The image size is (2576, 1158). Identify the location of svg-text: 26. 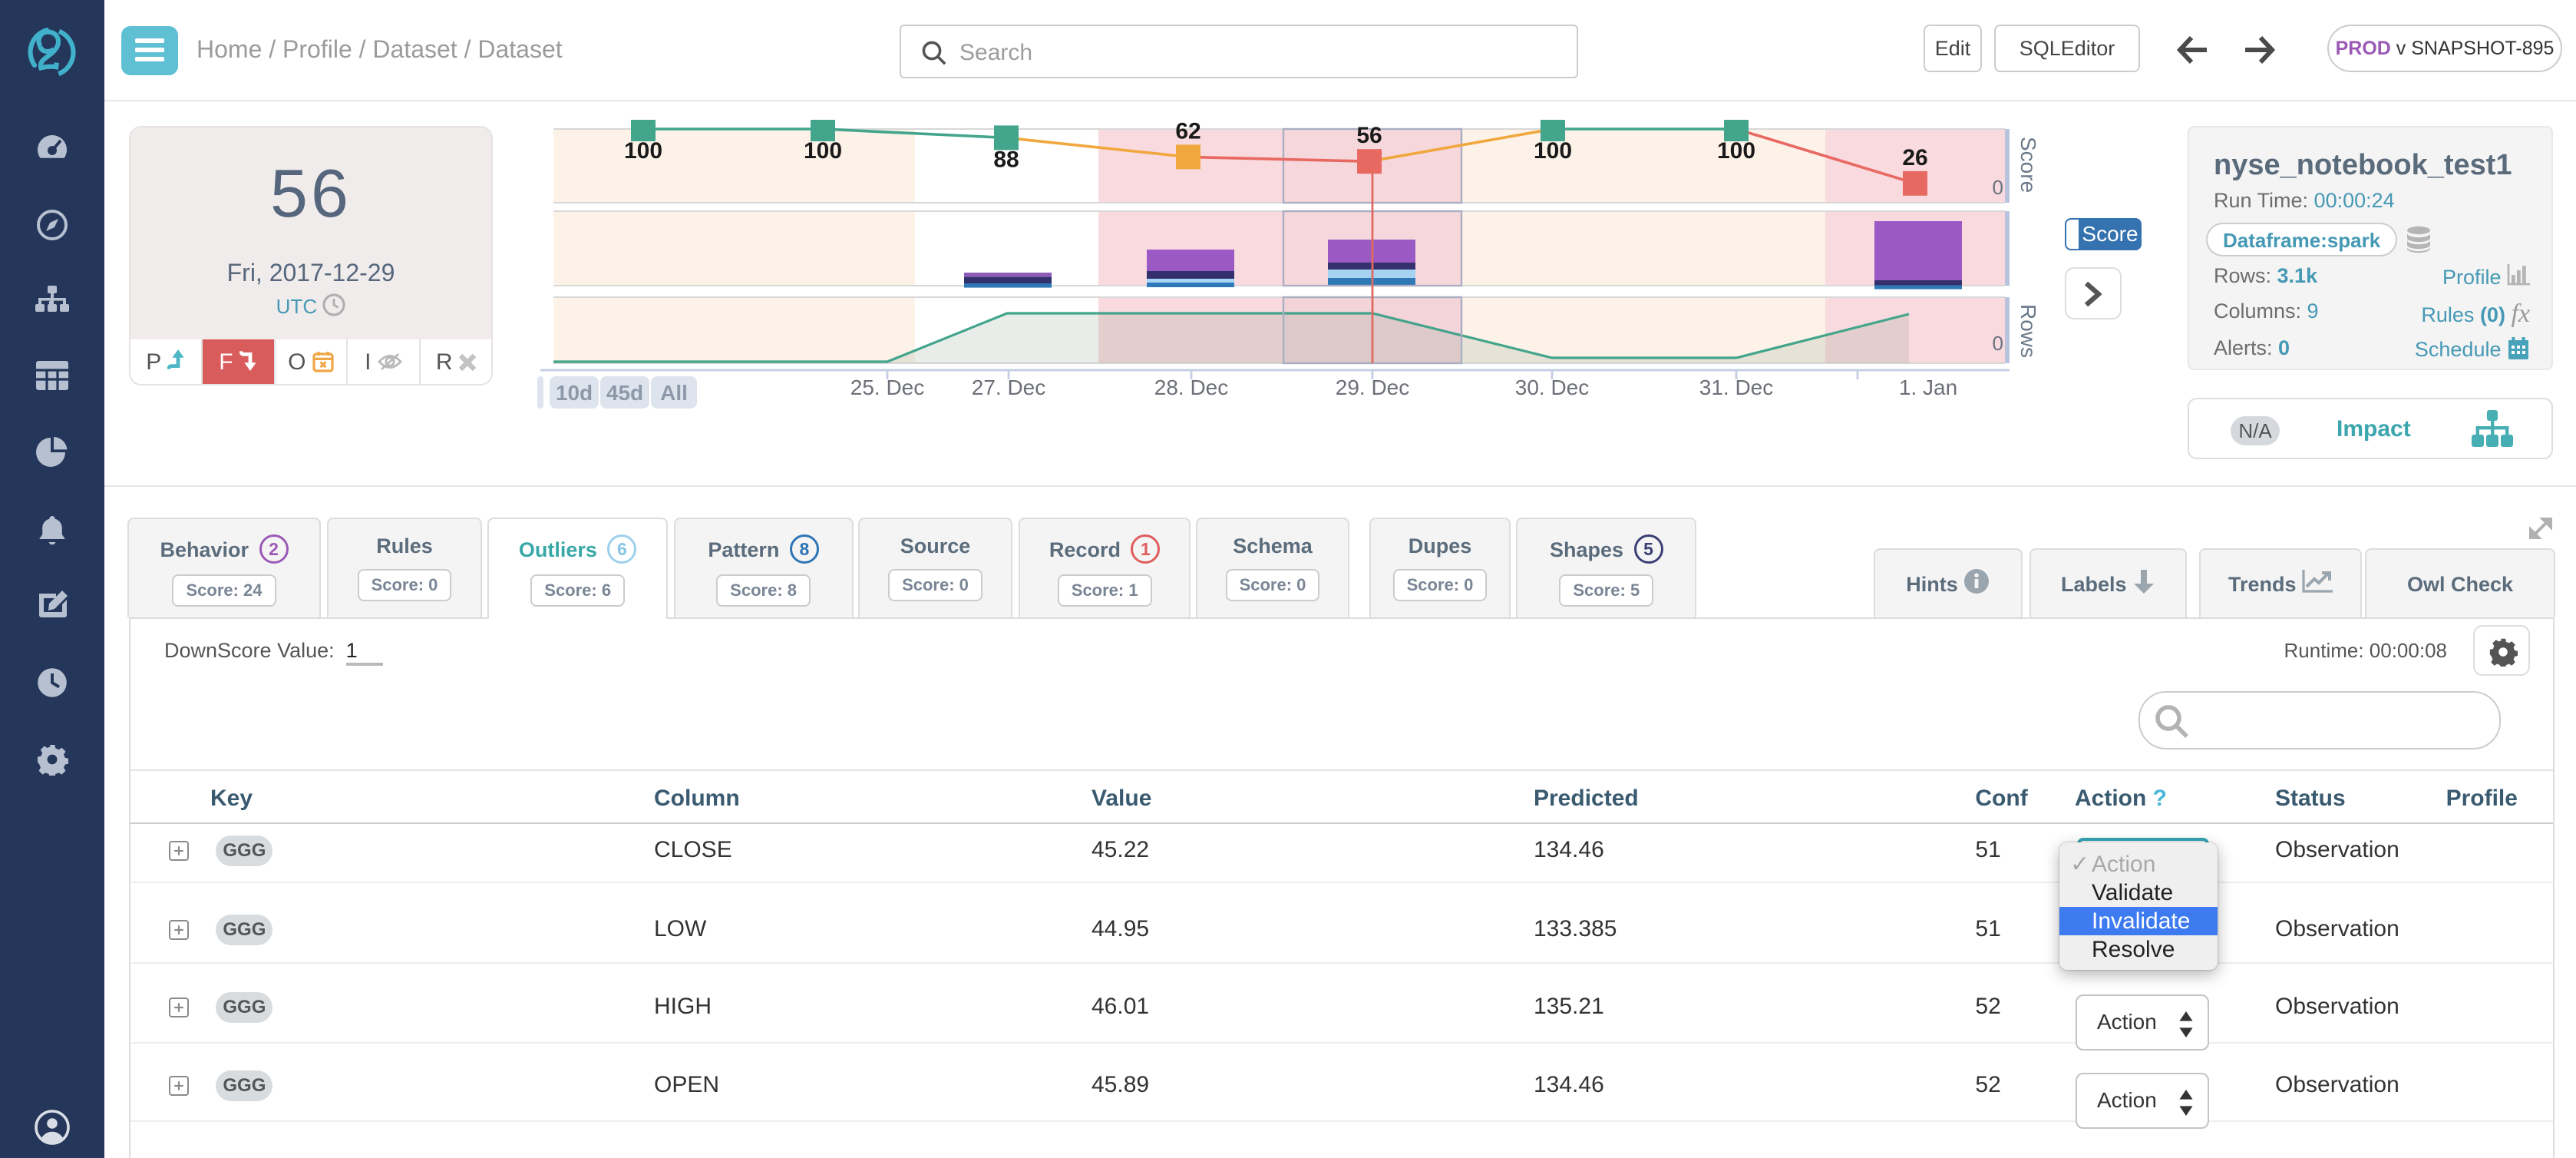
(1914, 157).